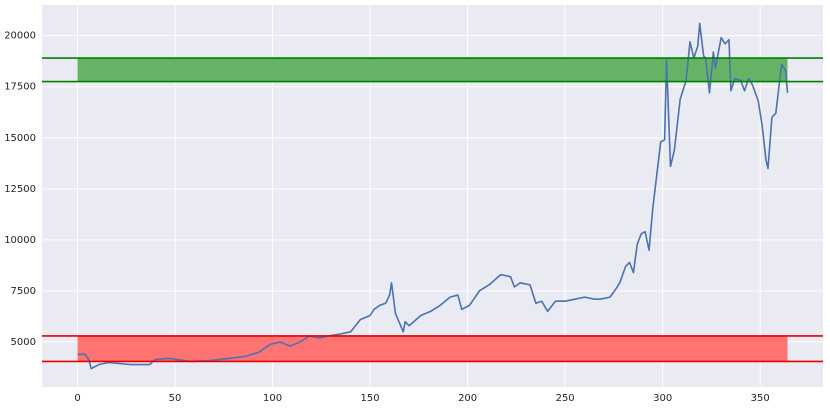  What do you see at coordinates (175, 398) in the screenshot?
I see `x-tick-label: 50` at bounding box center [175, 398].